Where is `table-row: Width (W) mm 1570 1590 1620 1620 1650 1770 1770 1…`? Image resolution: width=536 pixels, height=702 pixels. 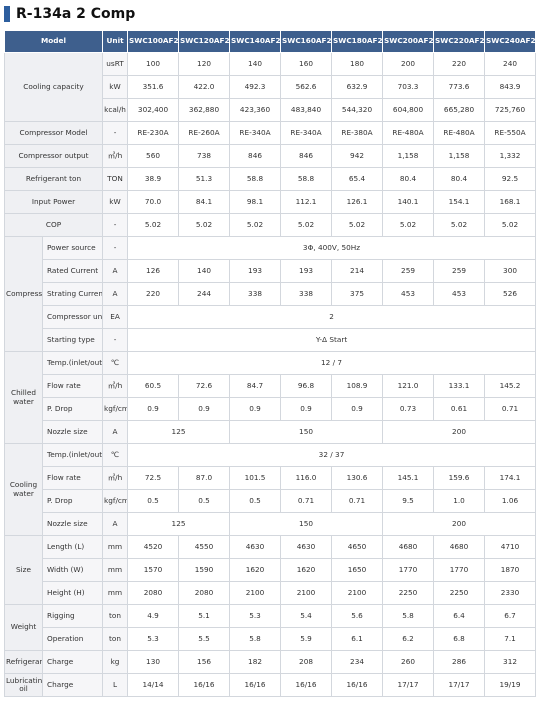
table-row: Width (W) mm 1570 1590 1620 1620 1650 1770 1770 1… is located at coordinates (270, 570).